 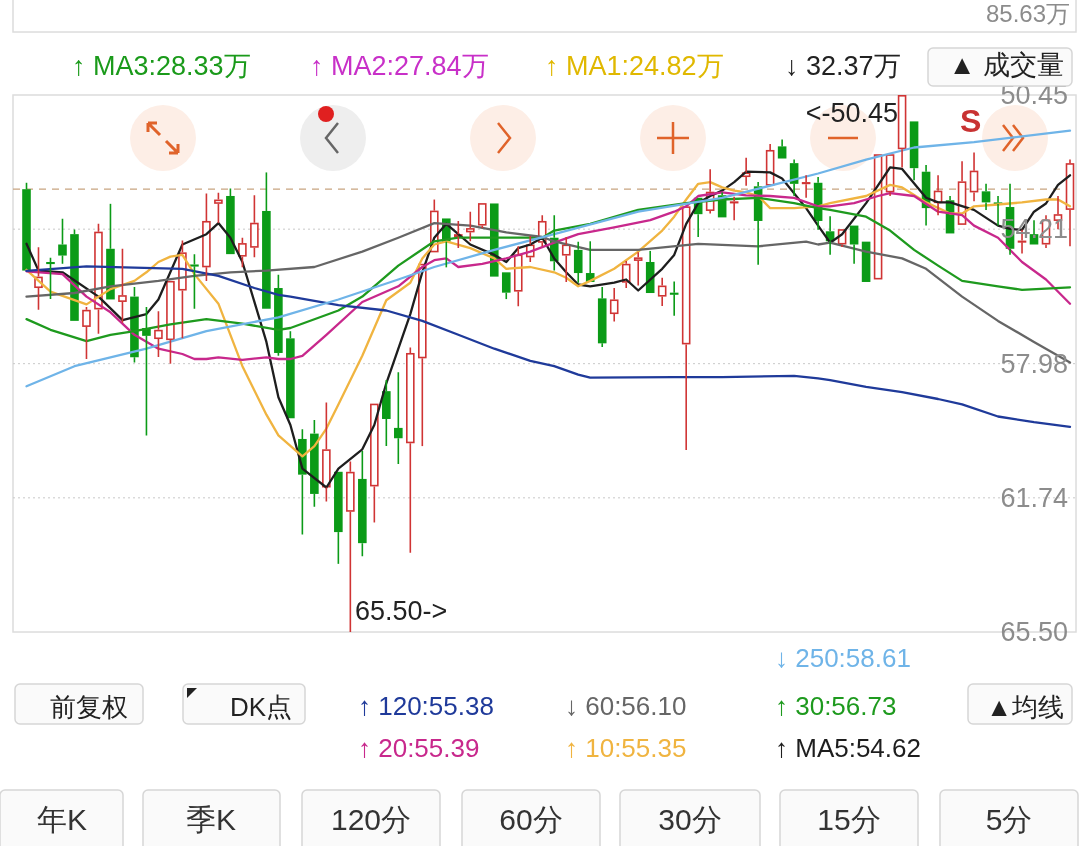 I want to click on annotation: S, so click(x=971, y=121).